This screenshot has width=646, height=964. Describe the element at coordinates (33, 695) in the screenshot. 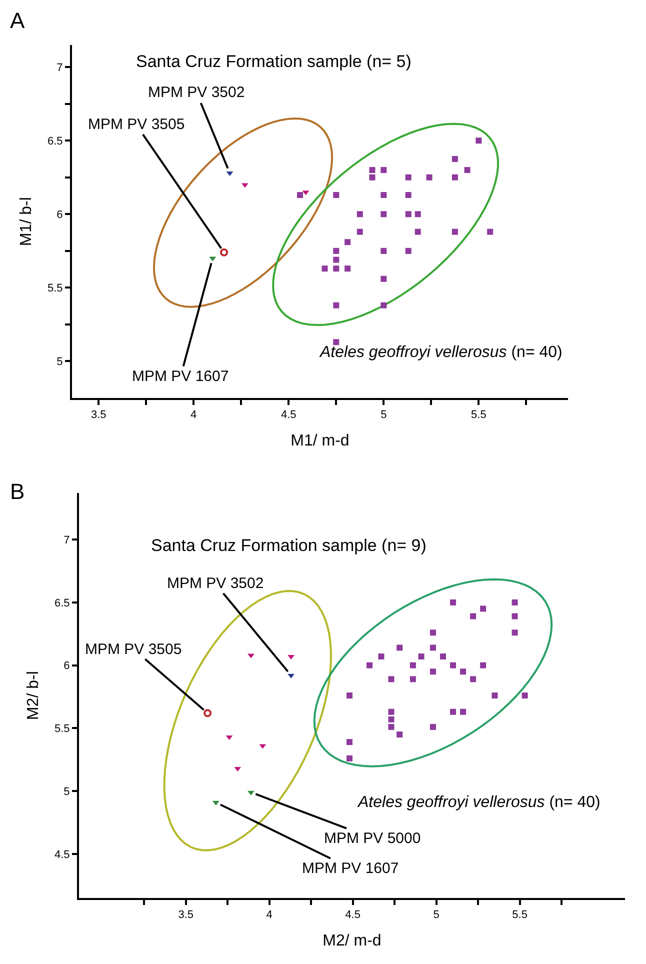

I see `y-axis-title: M2/ b-l` at that location.